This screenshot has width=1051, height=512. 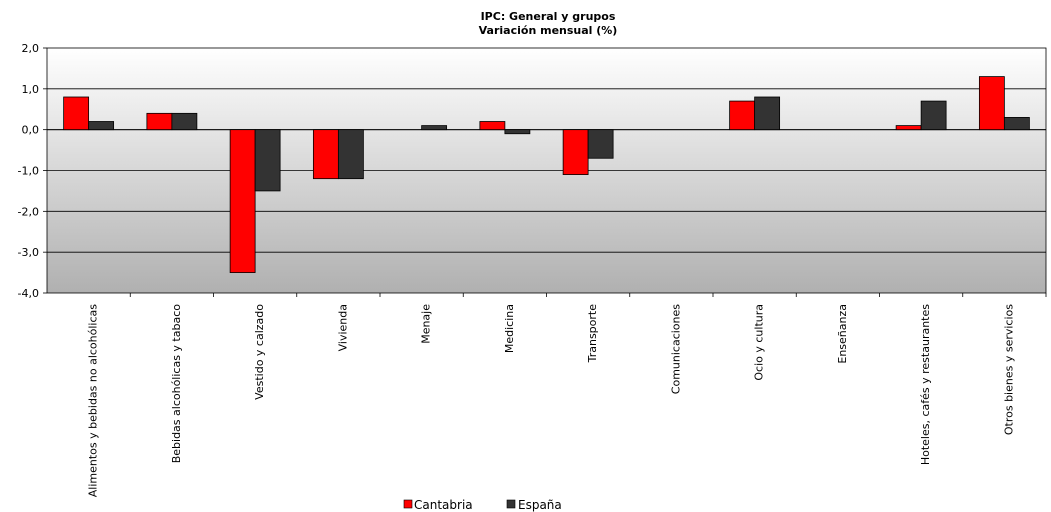 I want to click on x-category-label: Vestido y calzado, so click(x=259, y=352).